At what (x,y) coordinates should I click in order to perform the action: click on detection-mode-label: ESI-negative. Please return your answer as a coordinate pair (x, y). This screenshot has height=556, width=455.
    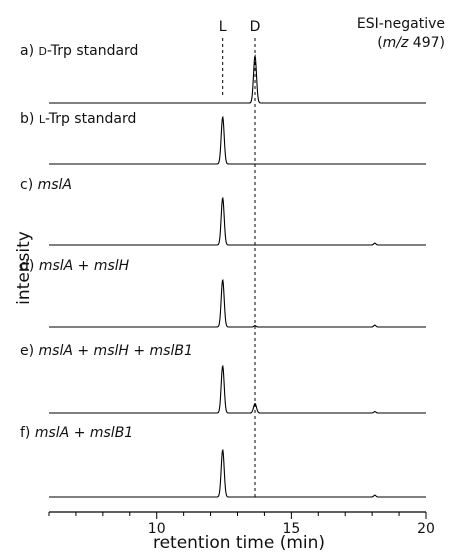
    Looking at the image, I should click on (401, 24).